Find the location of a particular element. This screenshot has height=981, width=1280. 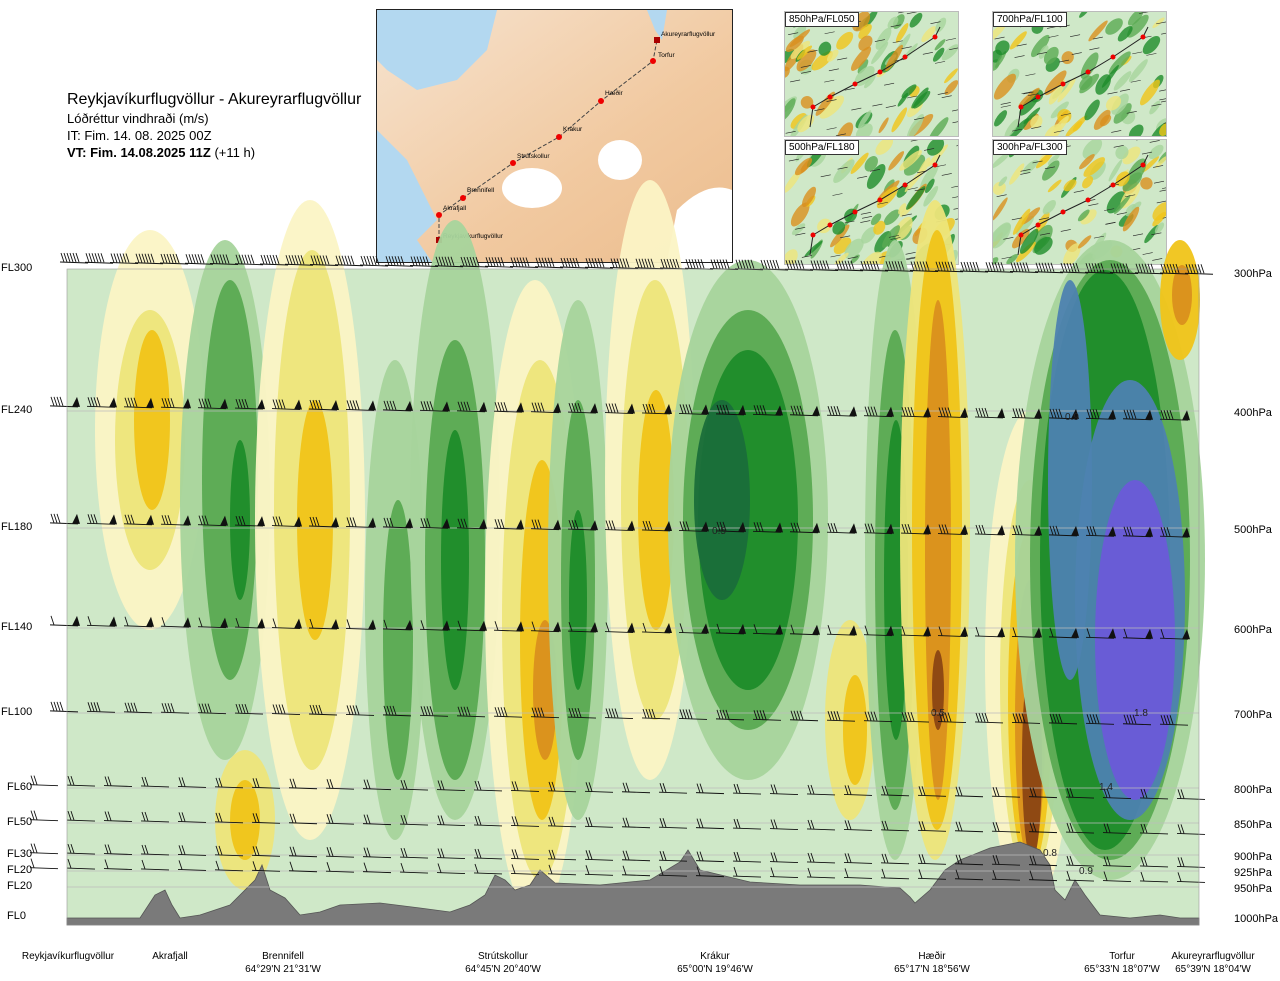

value-annotation: 1.4 is located at coordinates (1106, 787).